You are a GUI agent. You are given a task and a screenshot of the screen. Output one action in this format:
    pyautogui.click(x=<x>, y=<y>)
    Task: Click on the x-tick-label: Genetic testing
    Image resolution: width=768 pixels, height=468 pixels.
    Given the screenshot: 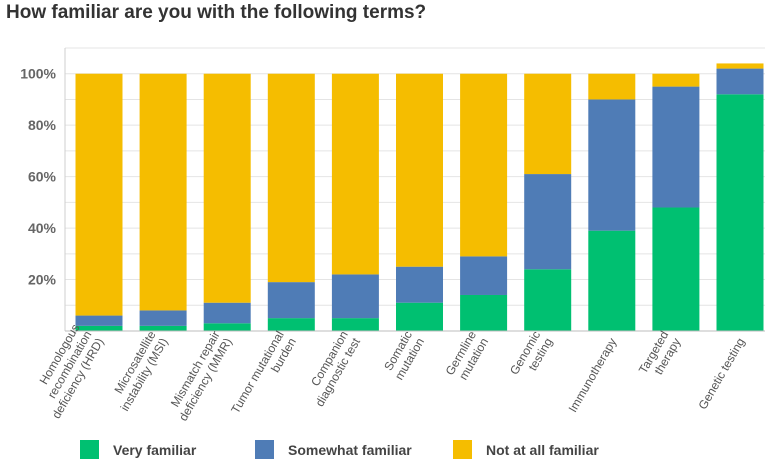 What is the action you would take?
    pyautogui.click(x=721, y=374)
    